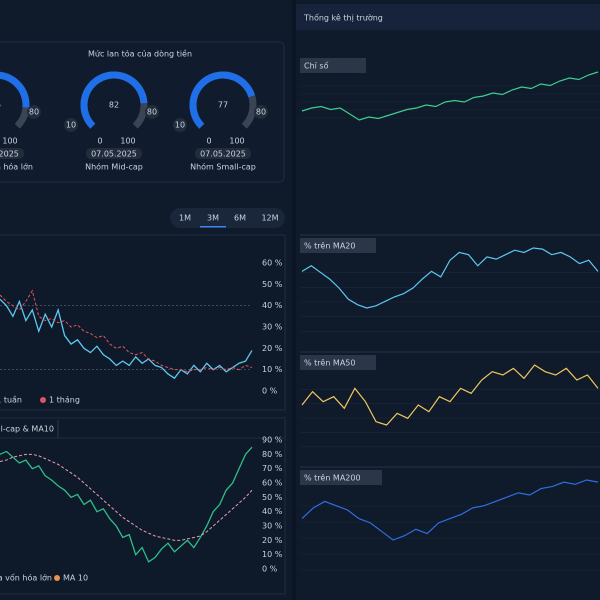 Image resolution: width=600 pixels, height=600 pixels. I want to click on legend-label: 1 tháng, so click(64, 400).